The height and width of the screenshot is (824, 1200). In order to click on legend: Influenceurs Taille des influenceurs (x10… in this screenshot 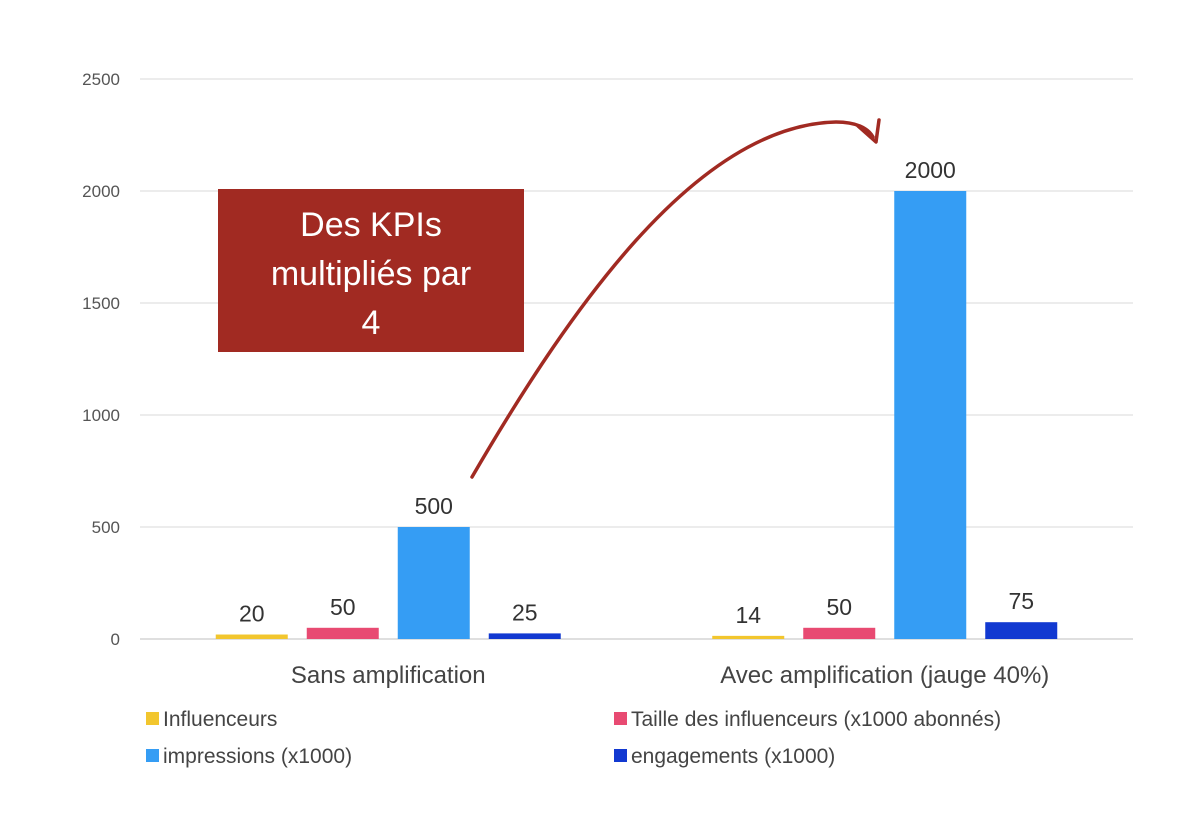, I will do `click(573, 738)`.